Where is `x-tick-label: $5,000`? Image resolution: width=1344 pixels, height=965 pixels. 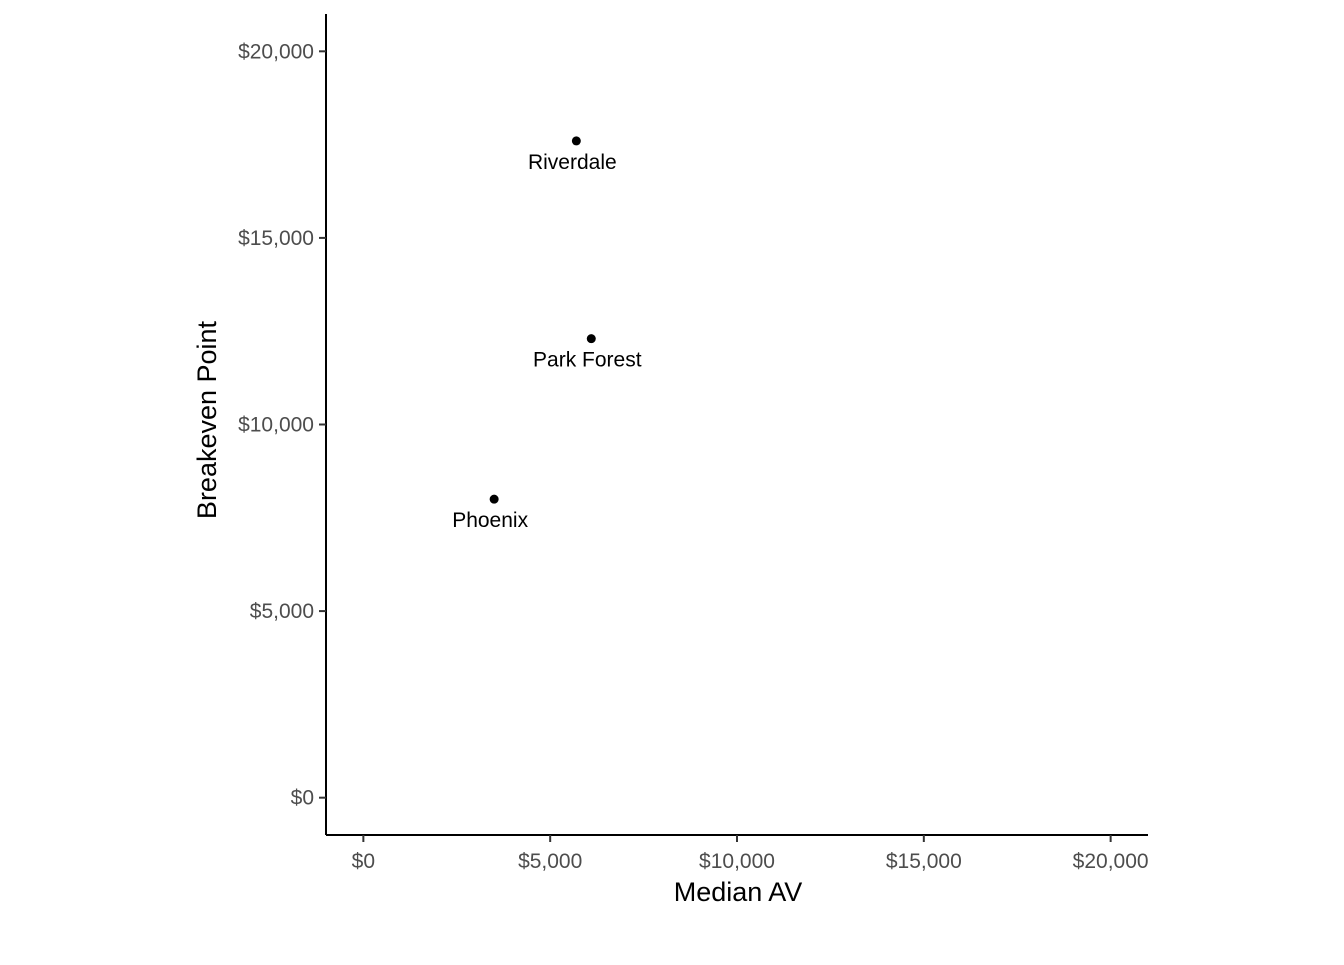 x-tick-label: $5,000 is located at coordinates (550, 861).